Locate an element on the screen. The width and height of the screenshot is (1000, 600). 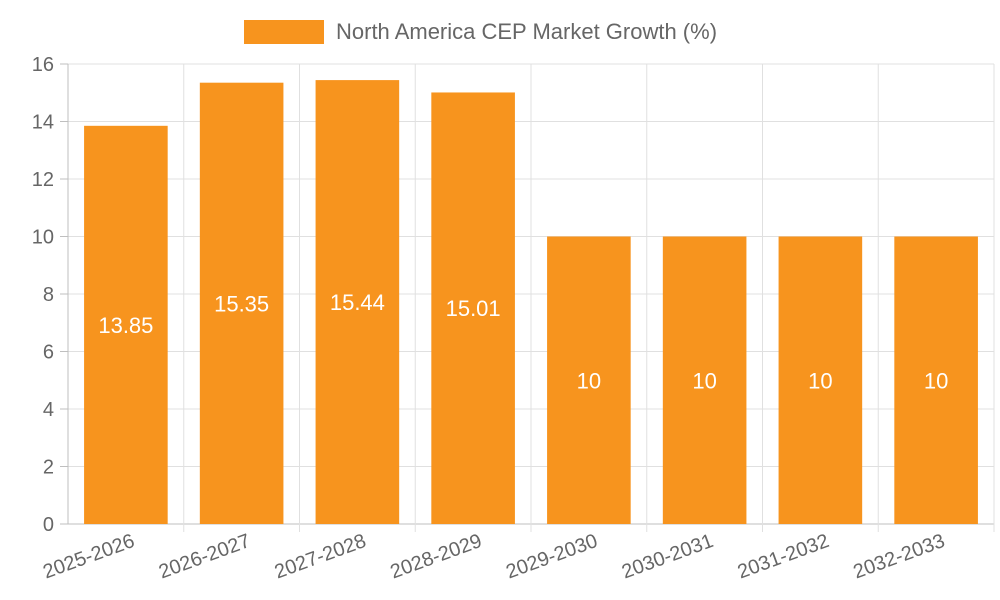
y-tick-label: 6 is located at coordinates (48, 353).